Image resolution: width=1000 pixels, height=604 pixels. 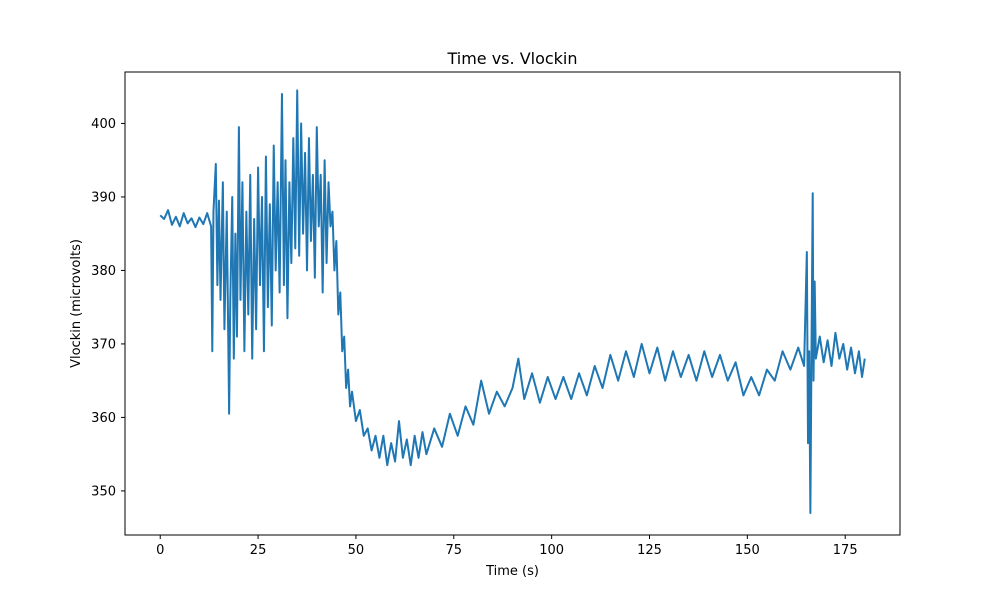 What do you see at coordinates (103, 197) in the screenshot?
I see `y-tick-label: 390` at bounding box center [103, 197].